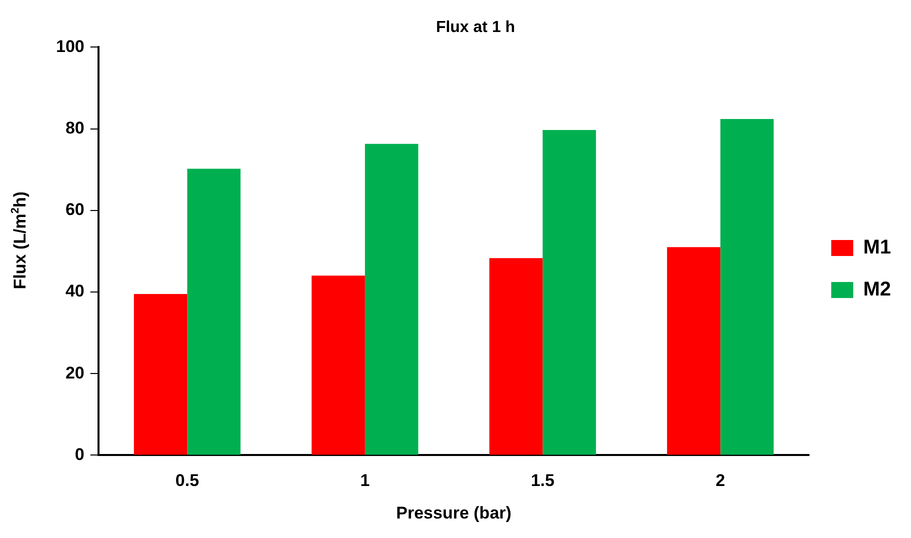 The width and height of the screenshot is (911, 538). Describe the element at coordinates (74, 372) in the screenshot. I see `y-tick-label: 20` at that location.